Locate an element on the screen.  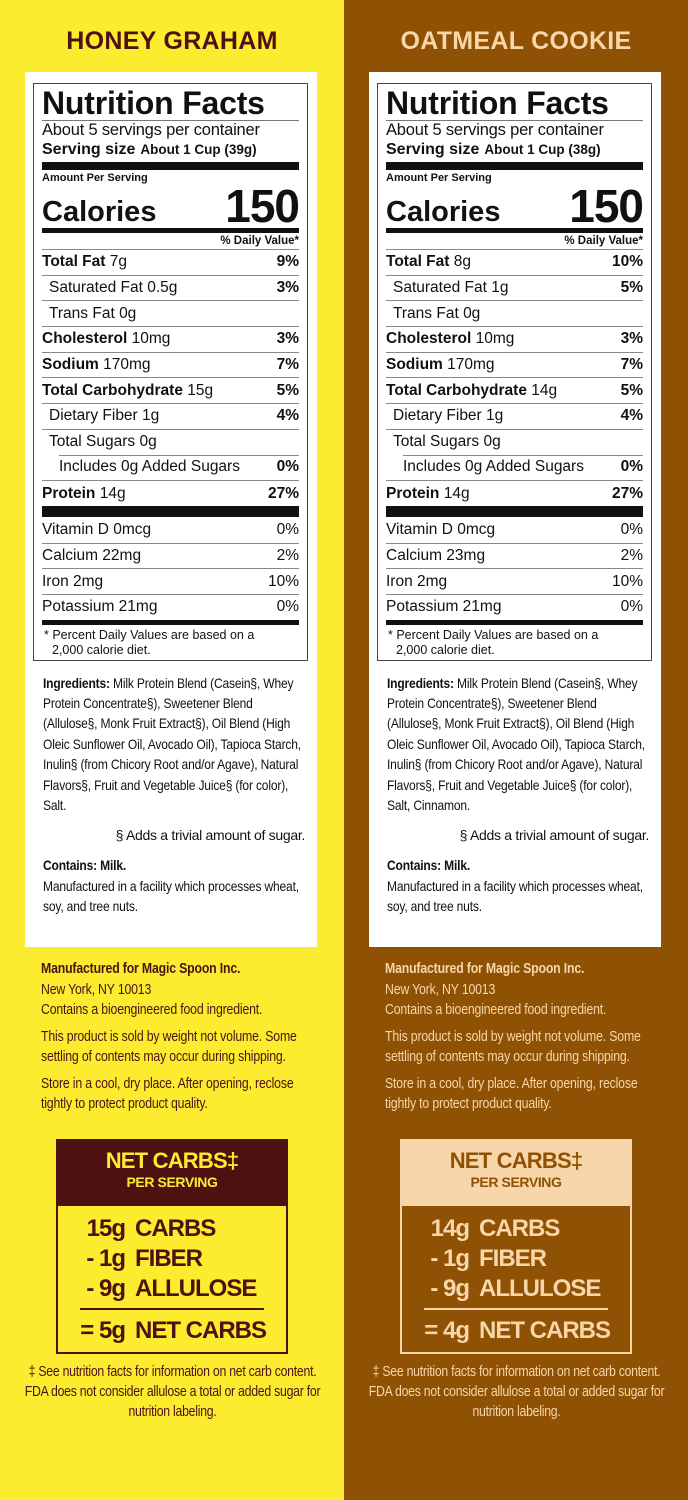
nutrient-row: Total Carbohydrate 14g 5% is located at coordinates (514, 390).